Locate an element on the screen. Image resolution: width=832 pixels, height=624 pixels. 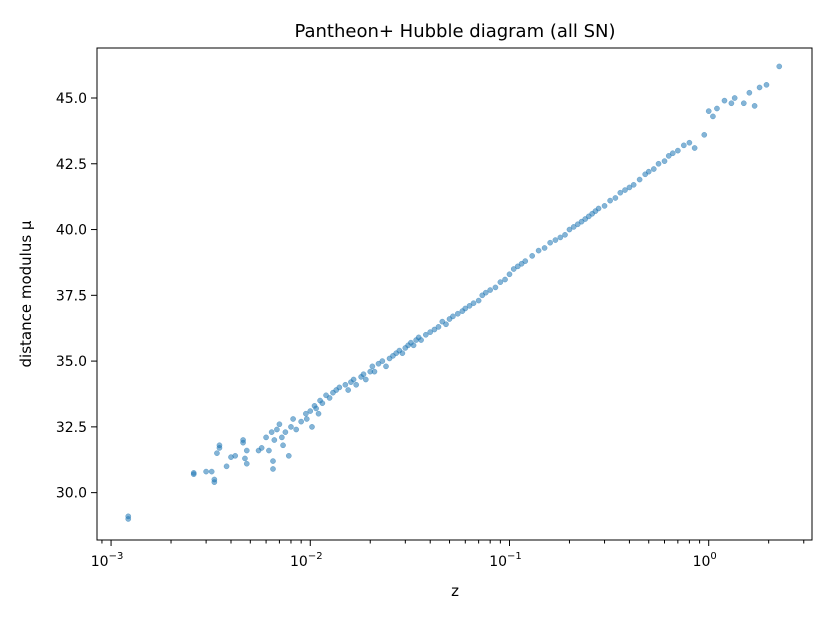
x-tick-label: 10⁻¹ is located at coordinates (505, 560).